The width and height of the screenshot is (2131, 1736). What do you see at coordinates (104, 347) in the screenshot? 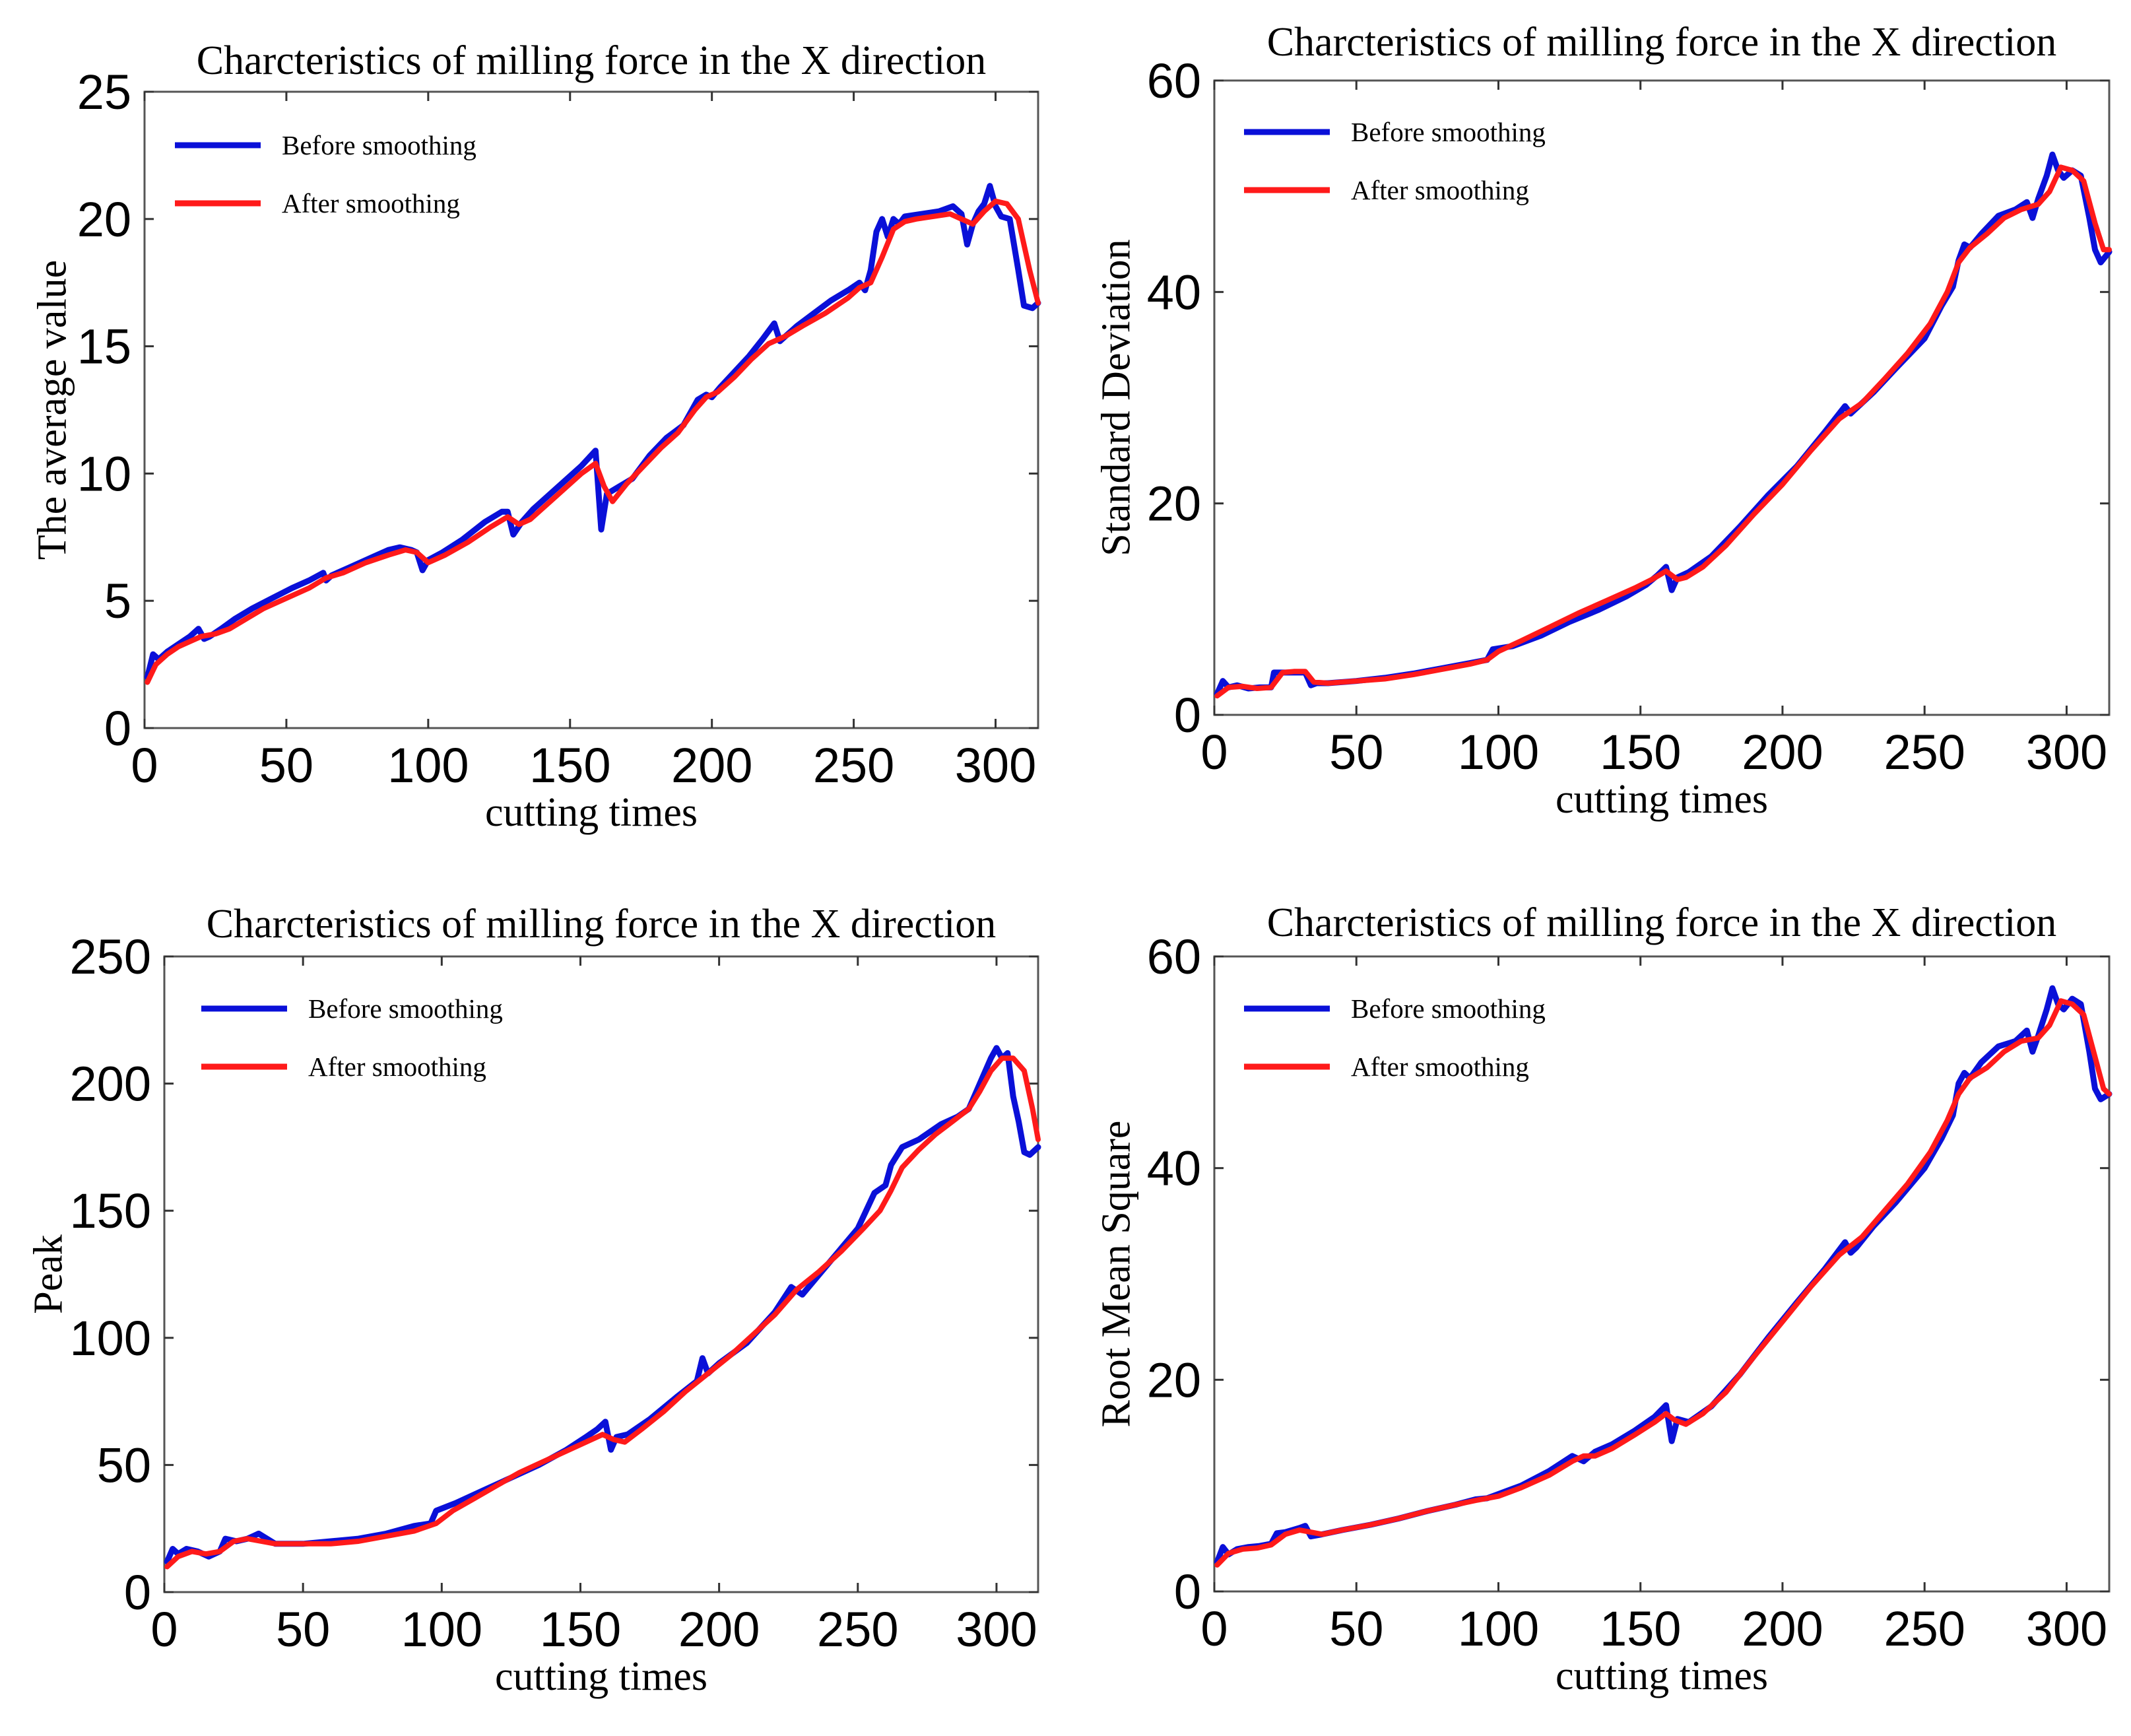
I see `y-tick-label: 15` at bounding box center [104, 347].